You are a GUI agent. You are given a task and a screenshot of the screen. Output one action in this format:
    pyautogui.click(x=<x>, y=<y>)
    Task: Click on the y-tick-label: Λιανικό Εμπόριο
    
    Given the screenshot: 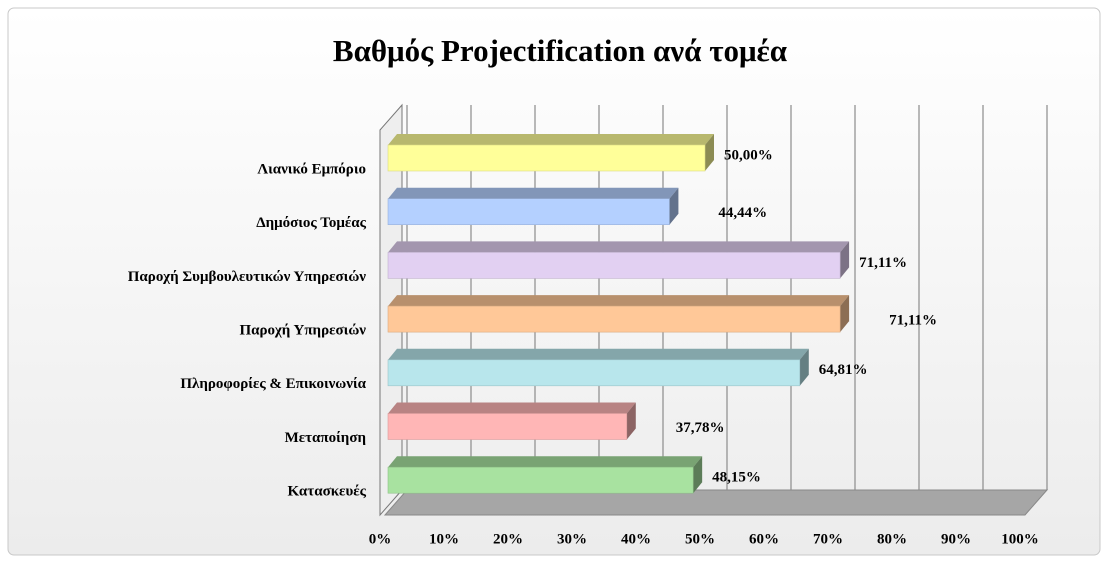 What is the action you would take?
    pyautogui.click(x=311, y=169)
    